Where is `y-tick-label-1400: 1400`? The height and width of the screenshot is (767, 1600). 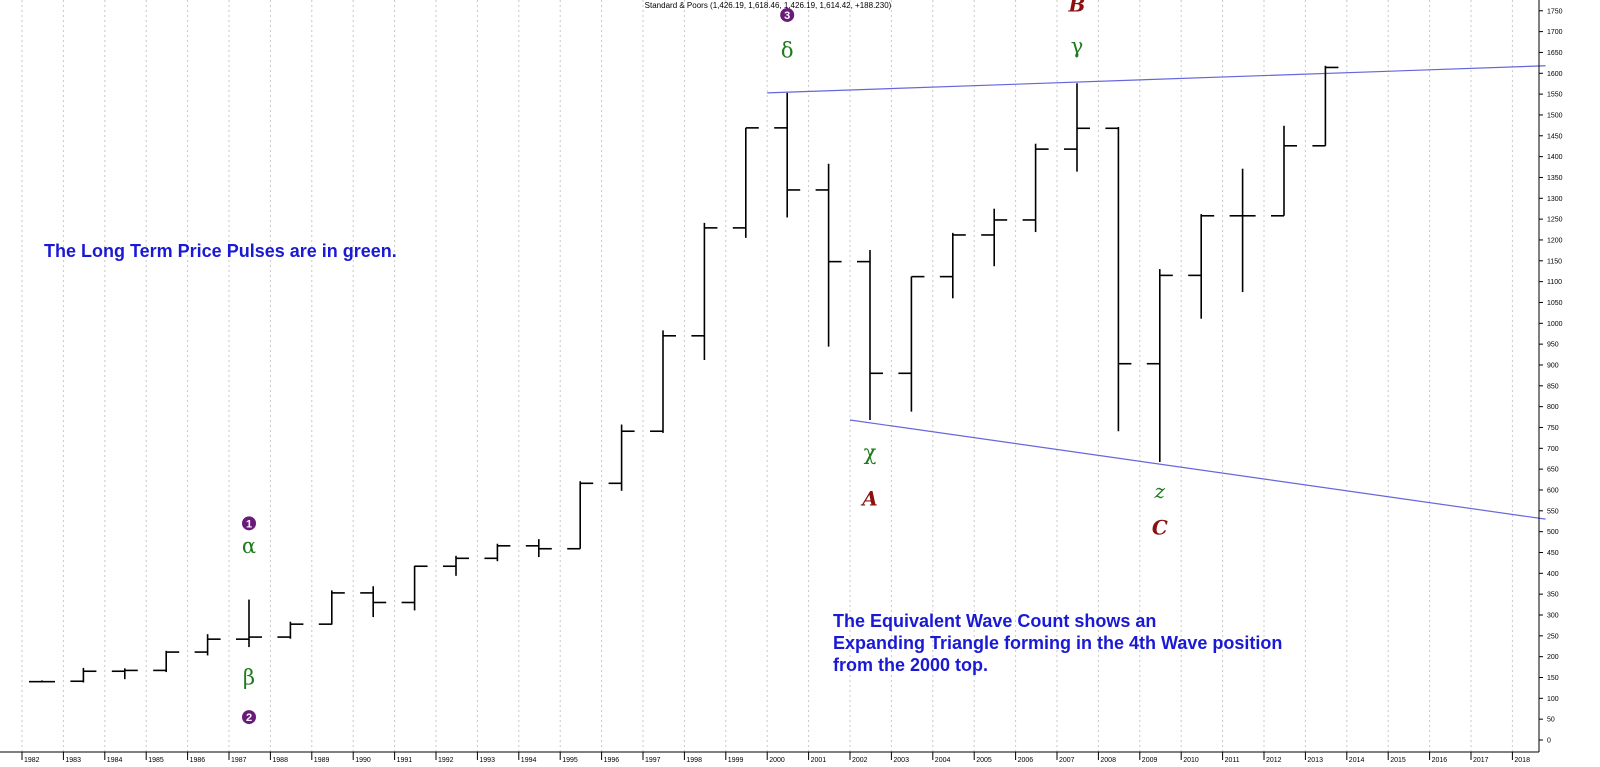
y-tick-label-1400: 1400 is located at coordinates (1555, 157).